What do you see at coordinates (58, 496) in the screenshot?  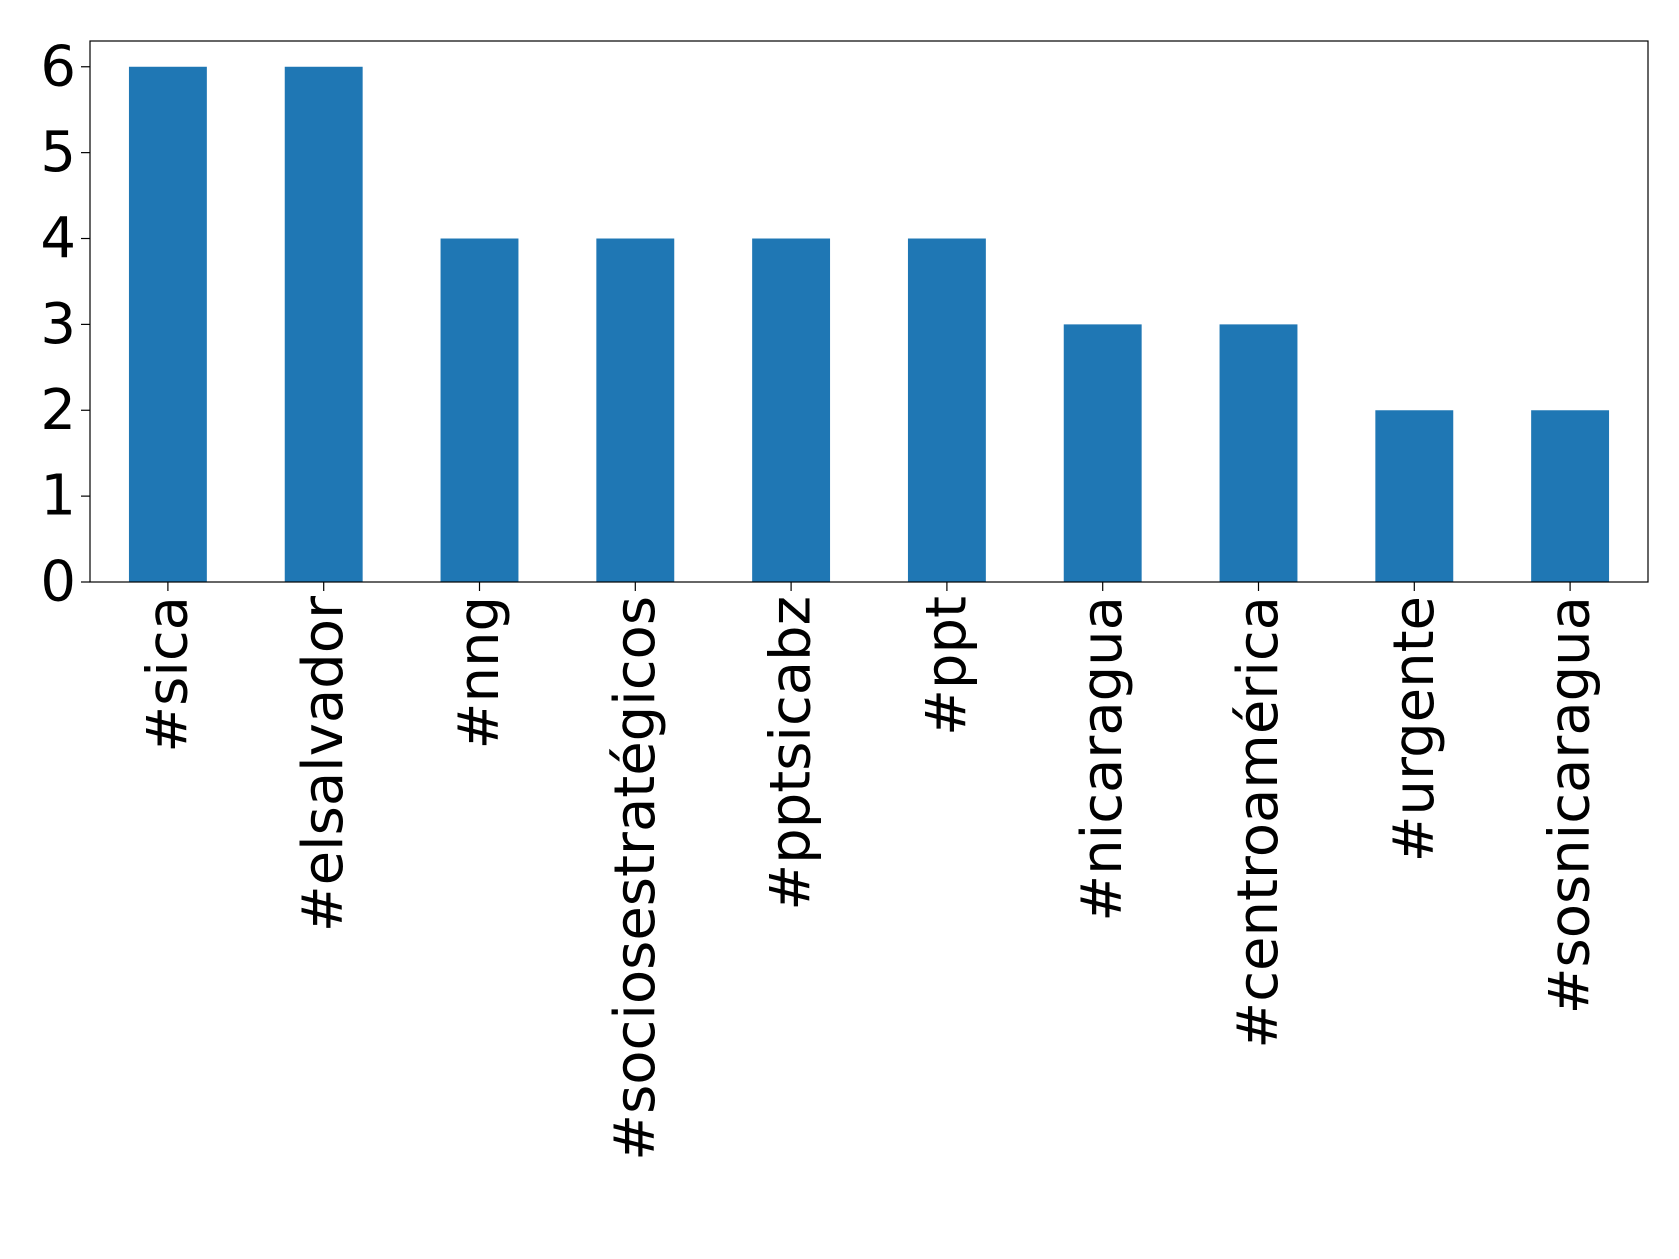 I see `y-tick-label: 1` at bounding box center [58, 496].